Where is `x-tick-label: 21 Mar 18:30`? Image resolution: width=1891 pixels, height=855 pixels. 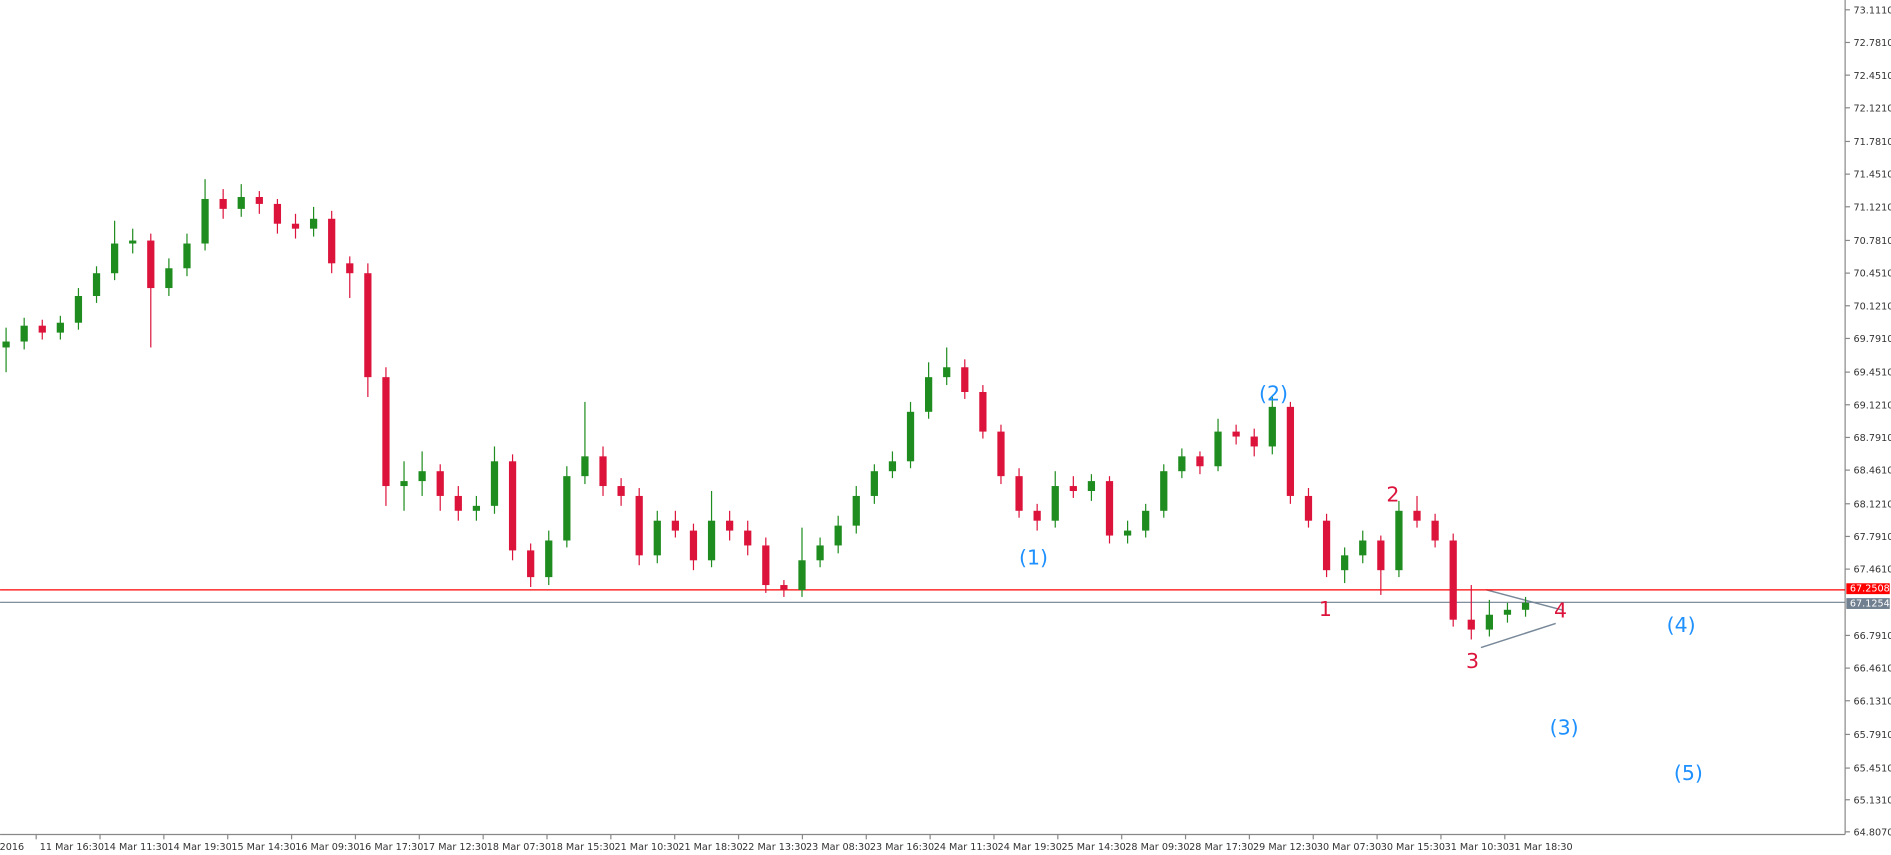 x-tick-label: 21 Mar 18:30 is located at coordinates (710, 847).